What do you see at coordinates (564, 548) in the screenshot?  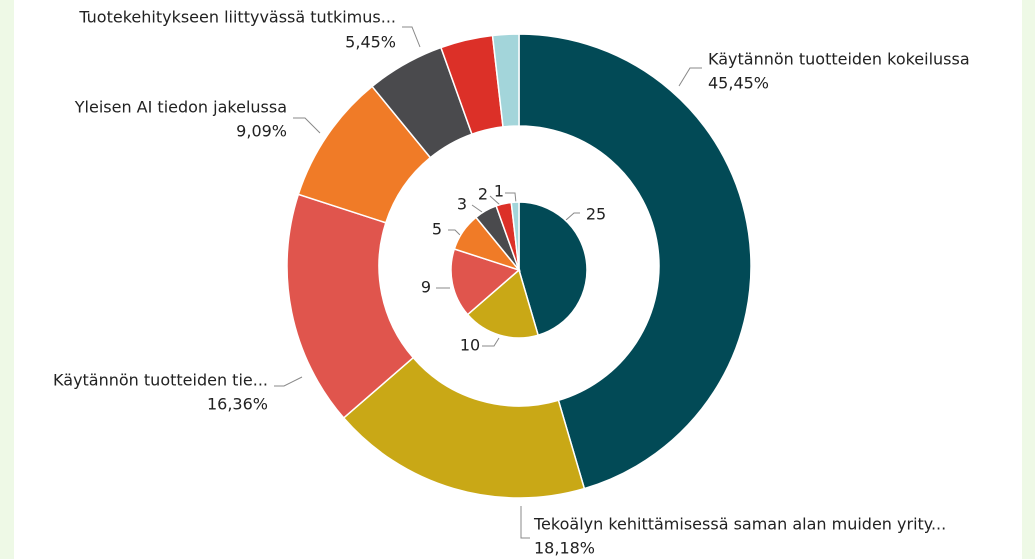 I see `value-label: 18,18%` at bounding box center [564, 548].